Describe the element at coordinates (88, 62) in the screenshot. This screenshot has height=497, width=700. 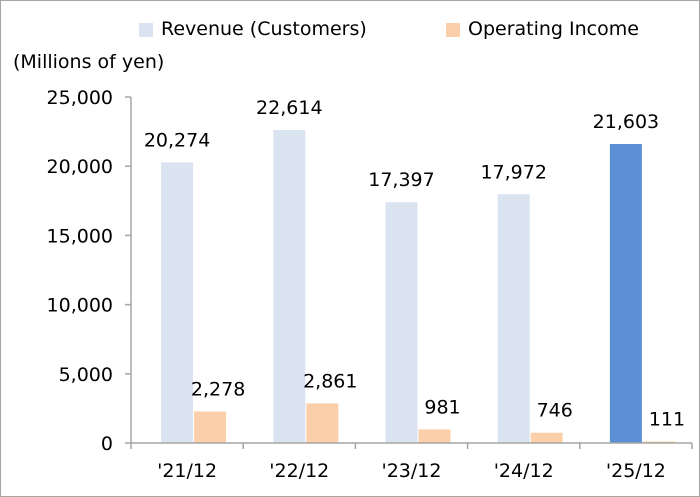
I see `y-axis-unit-label: (Millions of yen)` at that location.